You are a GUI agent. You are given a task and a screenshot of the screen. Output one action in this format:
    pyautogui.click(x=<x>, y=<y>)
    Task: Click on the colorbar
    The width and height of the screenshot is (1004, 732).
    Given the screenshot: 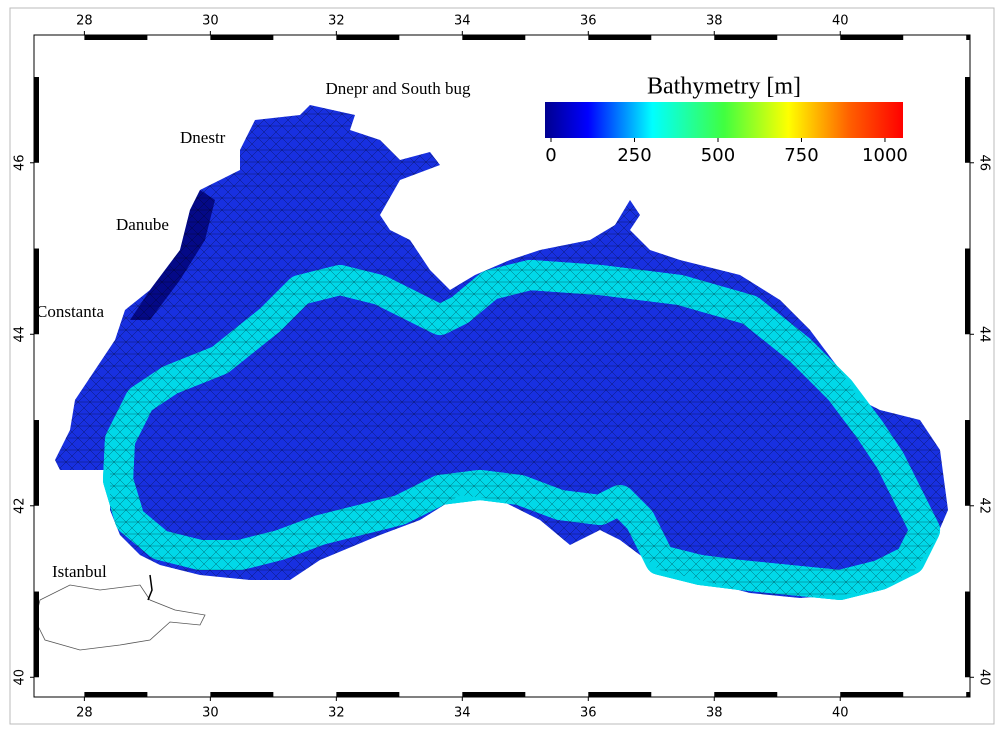 What is the action you would take?
    pyautogui.click(x=724, y=120)
    